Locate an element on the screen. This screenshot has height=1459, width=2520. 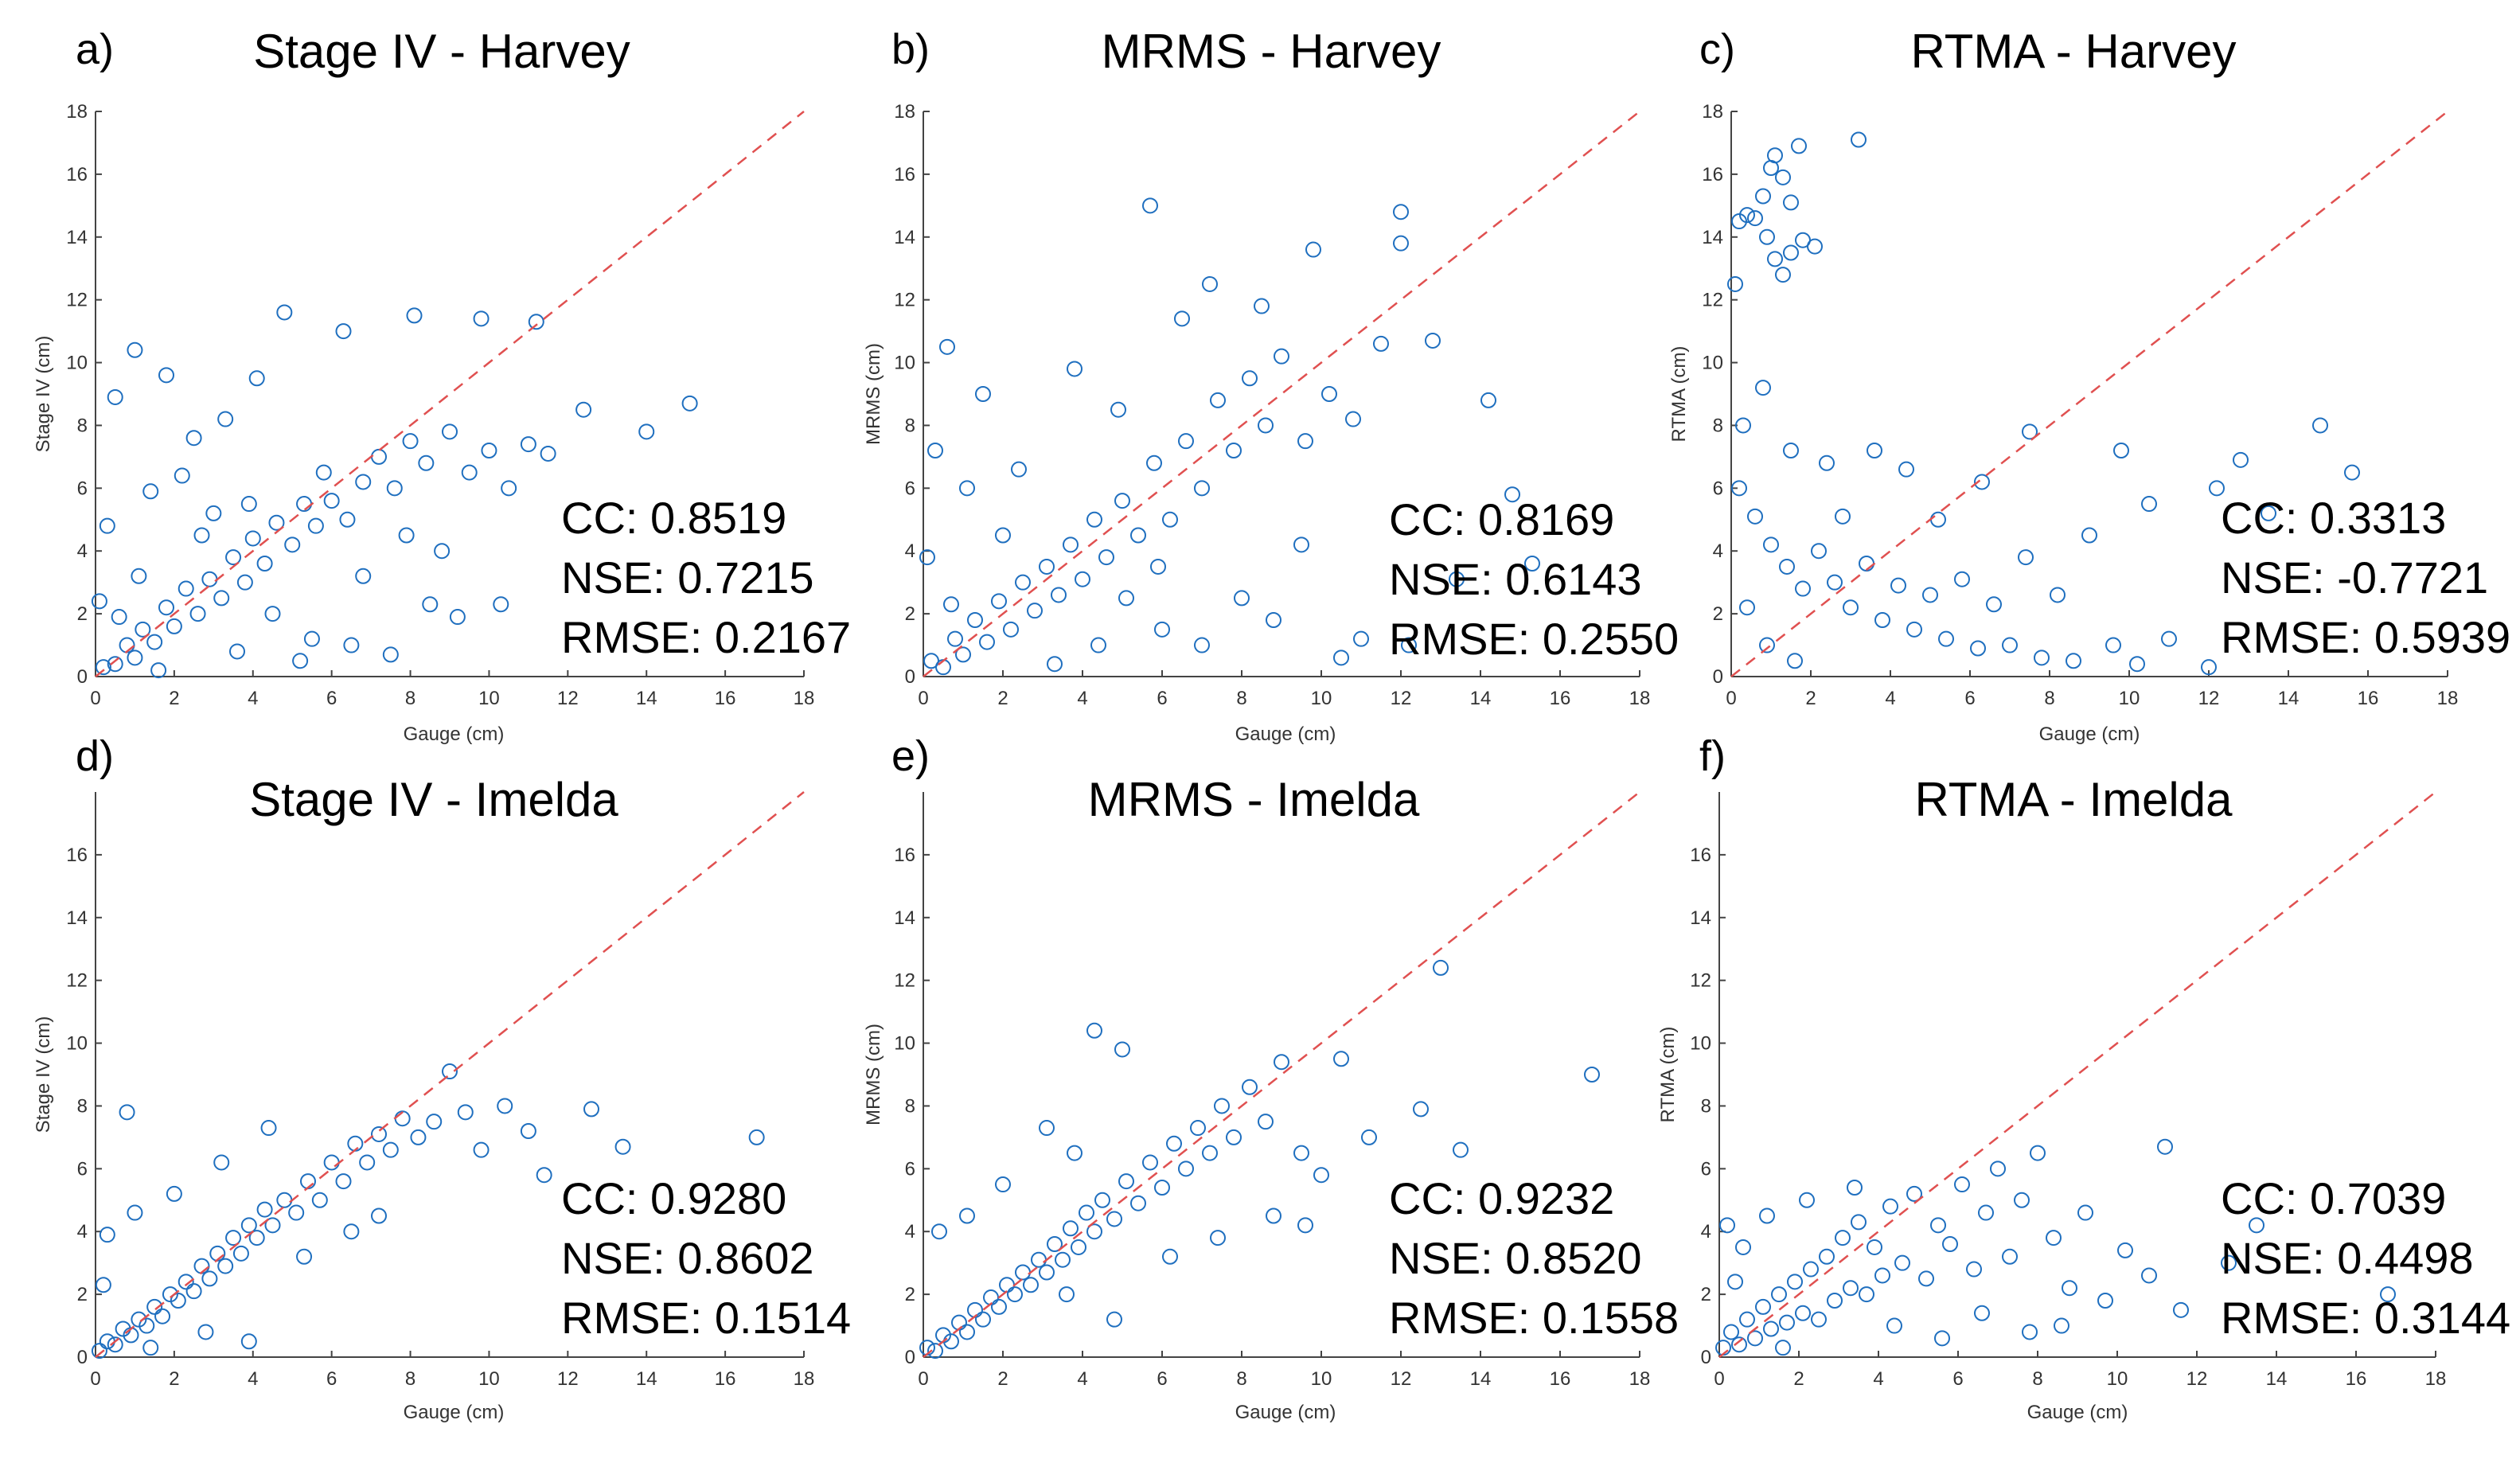
panel-label-a: a) is located at coordinates (95, 49).